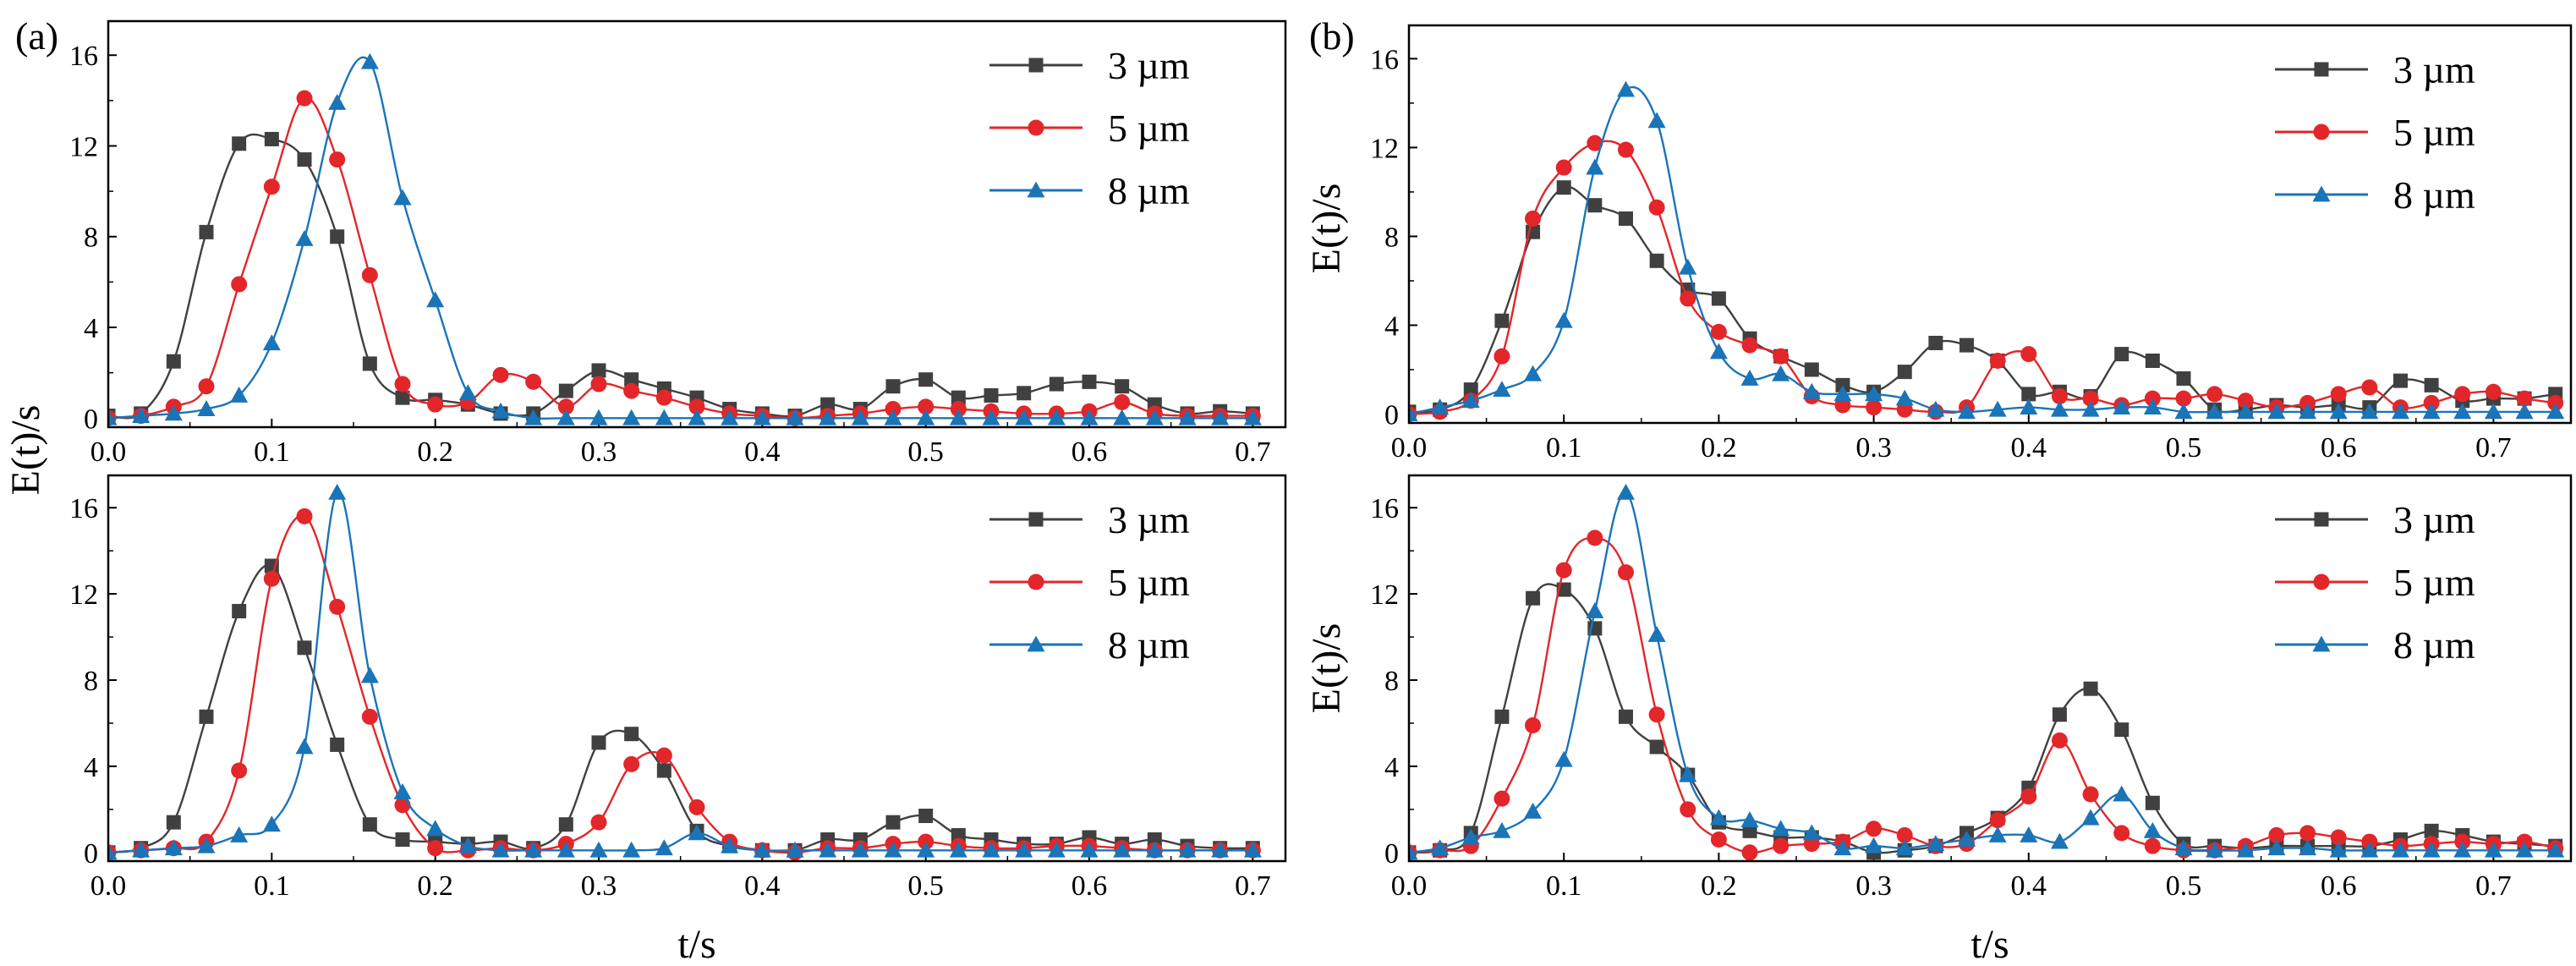 The height and width of the screenshot is (966, 2576). Describe the element at coordinates (91, 329) in the screenshot. I see `y-tick-label: 4` at that location.